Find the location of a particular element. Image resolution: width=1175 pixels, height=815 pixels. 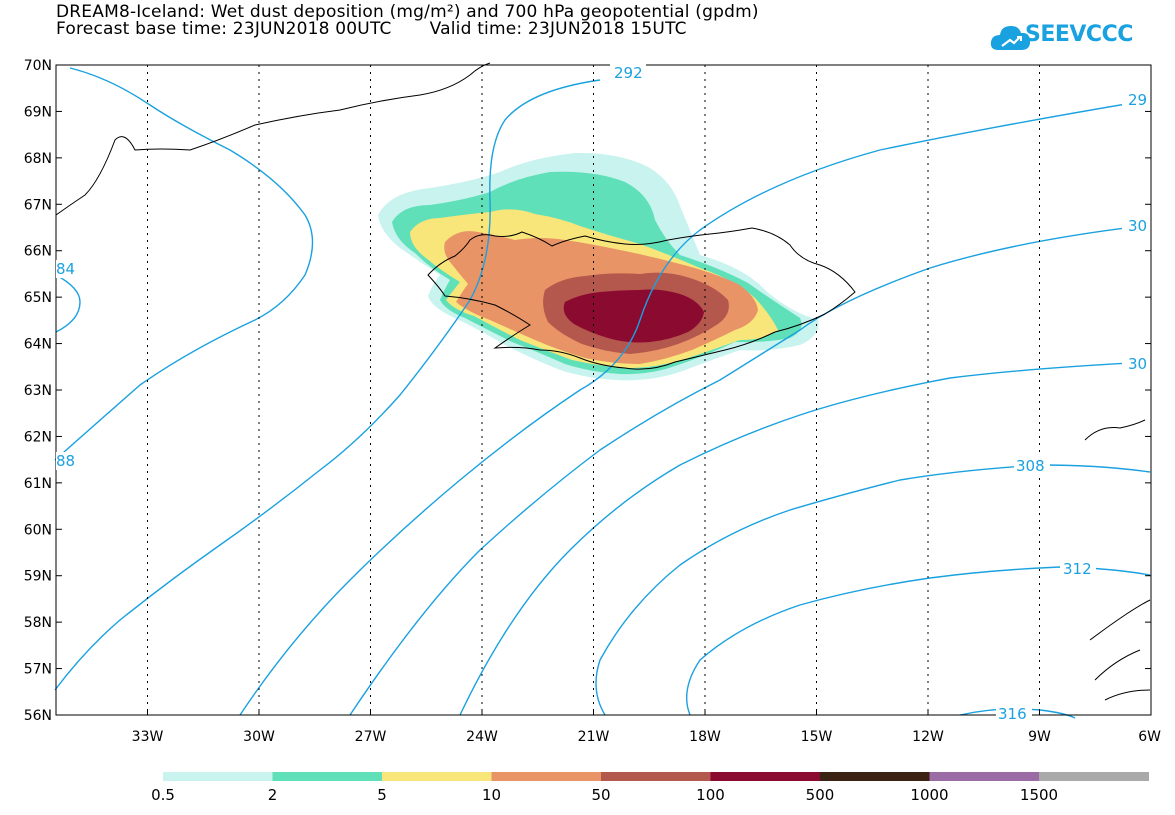

lon-label-27W: 27W is located at coordinates (371, 737).